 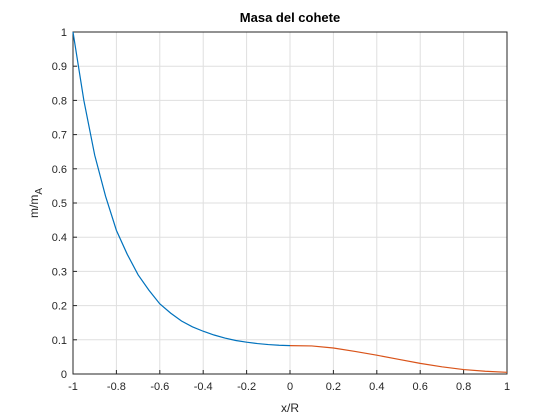 What do you see at coordinates (64, 375) in the screenshot?
I see `y-tick-label: 0` at bounding box center [64, 375].